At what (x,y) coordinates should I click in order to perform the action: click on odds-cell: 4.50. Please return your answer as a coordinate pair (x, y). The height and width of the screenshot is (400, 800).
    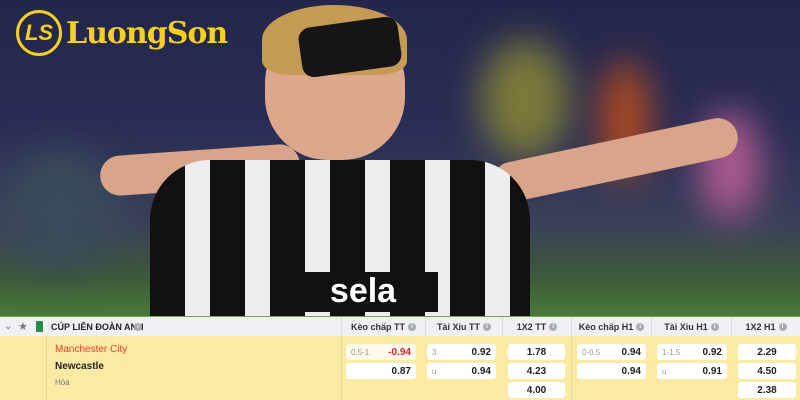
    Looking at the image, I should click on (767, 371).